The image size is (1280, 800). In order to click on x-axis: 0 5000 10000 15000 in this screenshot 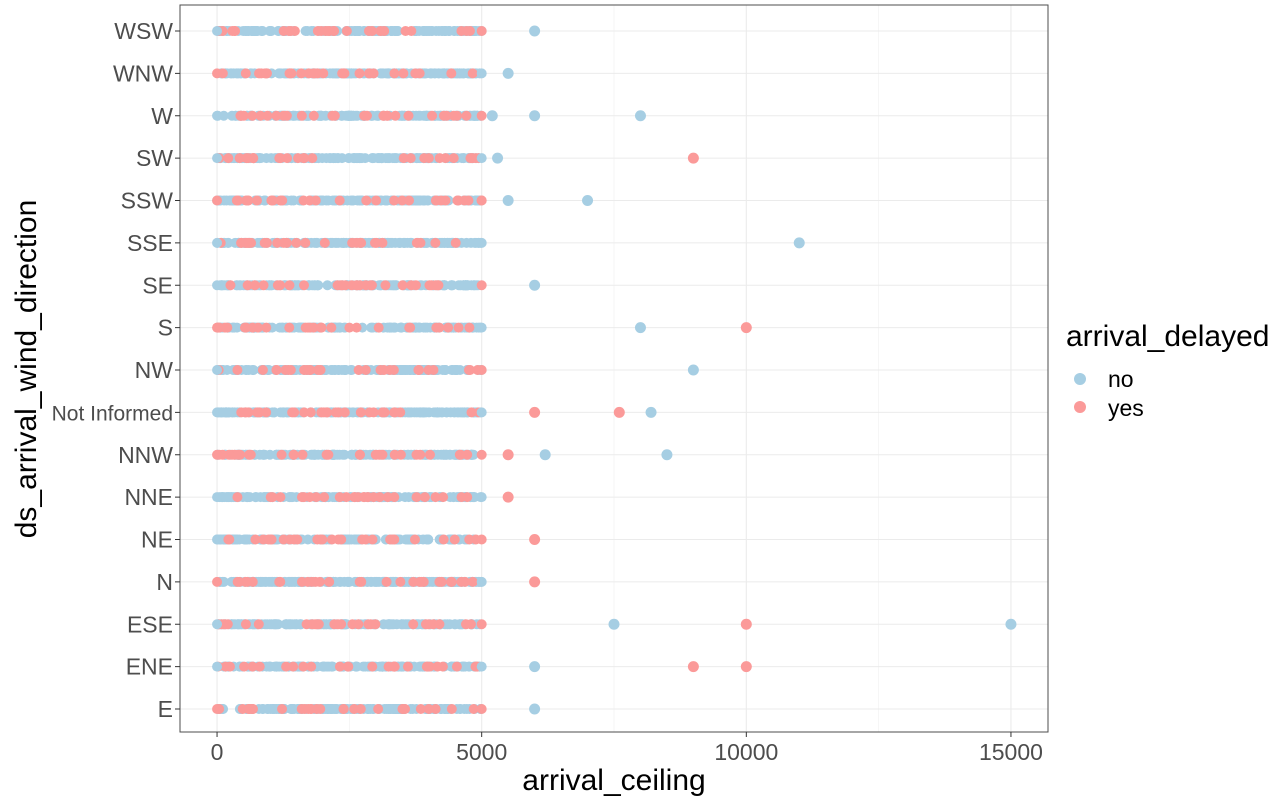, I will do `click(627, 748)`.